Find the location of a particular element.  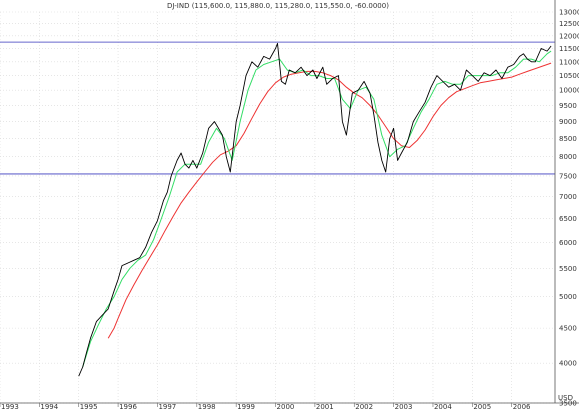

x-tick-label: 1994 is located at coordinates (49, 406).